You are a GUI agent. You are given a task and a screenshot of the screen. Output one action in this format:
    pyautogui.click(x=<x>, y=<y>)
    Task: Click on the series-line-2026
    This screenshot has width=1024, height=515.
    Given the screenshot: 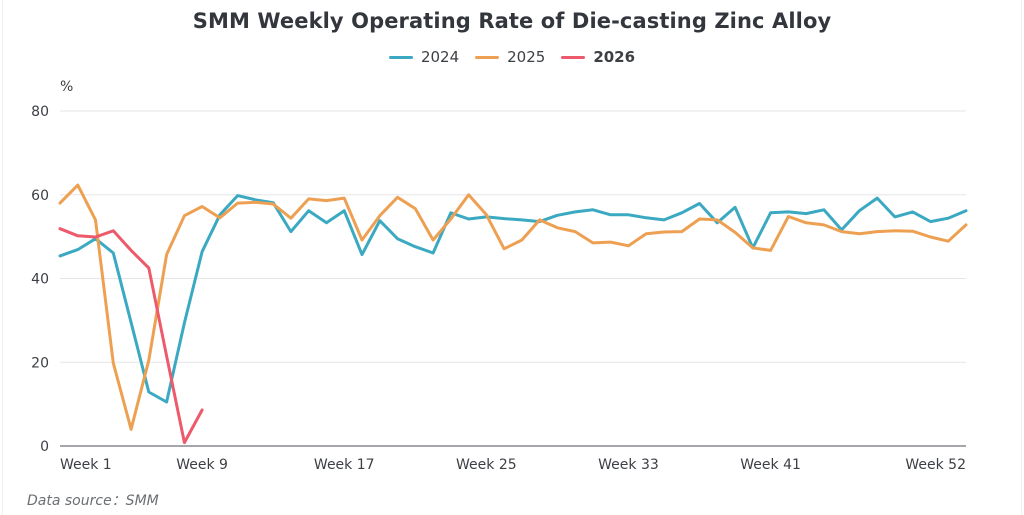 What is the action you would take?
    pyautogui.click(x=131, y=336)
    